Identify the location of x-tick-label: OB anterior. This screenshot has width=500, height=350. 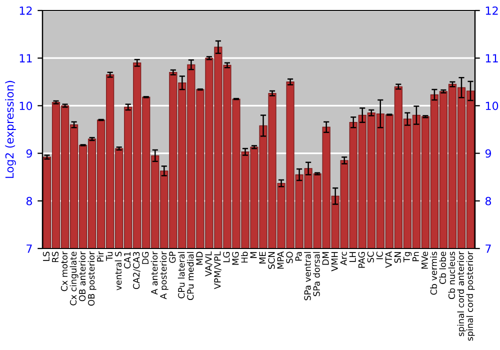
(82, 276).